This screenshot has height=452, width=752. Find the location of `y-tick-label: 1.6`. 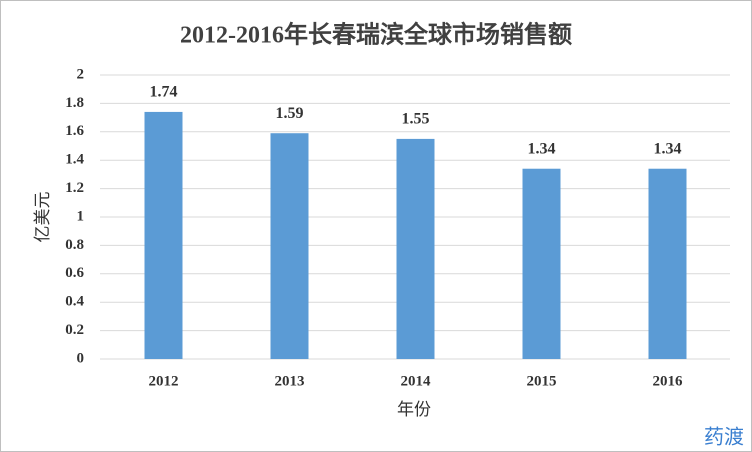

y-tick-label: 1.6 is located at coordinates (74, 131).